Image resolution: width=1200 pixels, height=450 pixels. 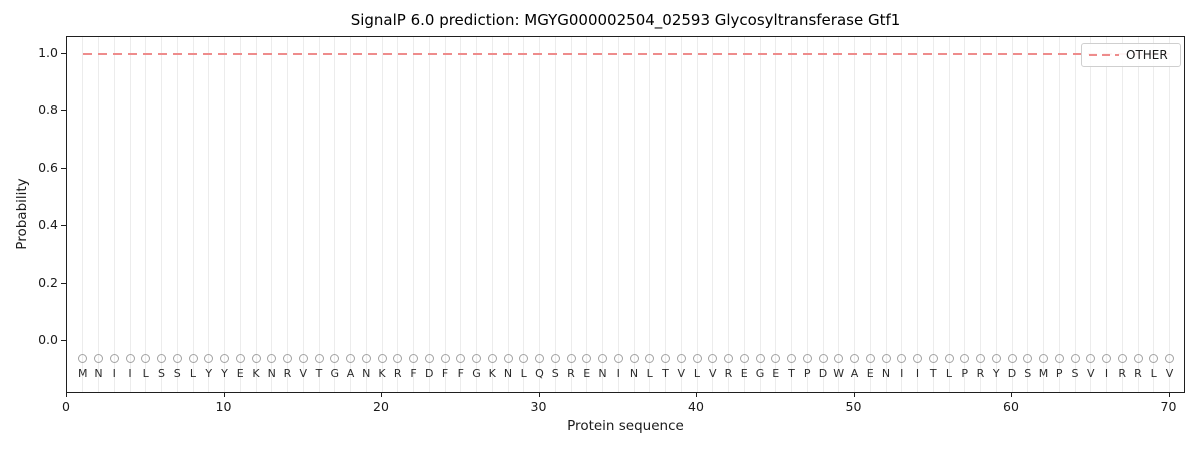 I want to click on y-axis-label: Probability, so click(x=22, y=214).